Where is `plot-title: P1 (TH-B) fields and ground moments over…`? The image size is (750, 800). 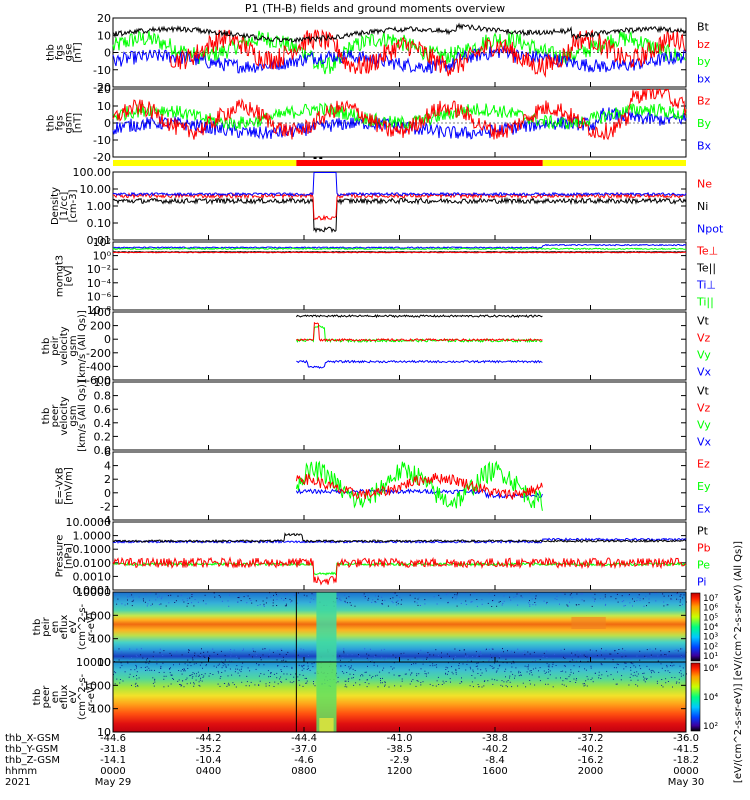
plot-title: P1 (TH-B) fields and ground moments over… is located at coordinates (375, 8).